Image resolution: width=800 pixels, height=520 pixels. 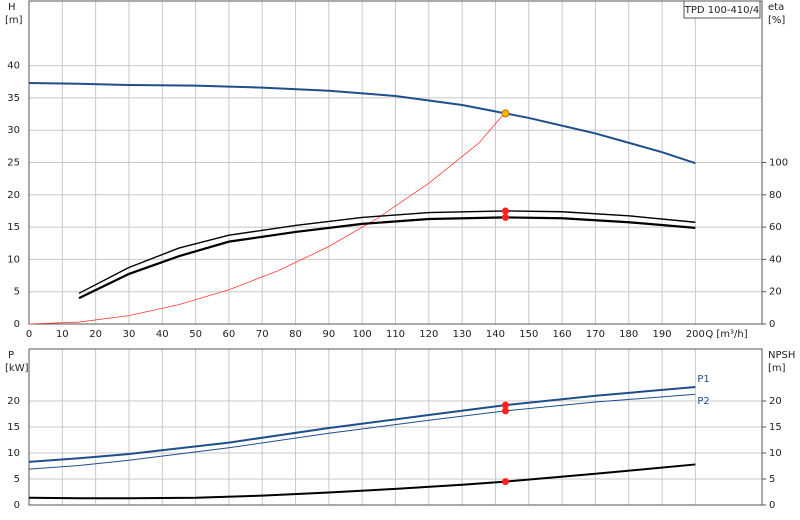 I want to click on x-tick-label: 170, so click(x=595, y=334).